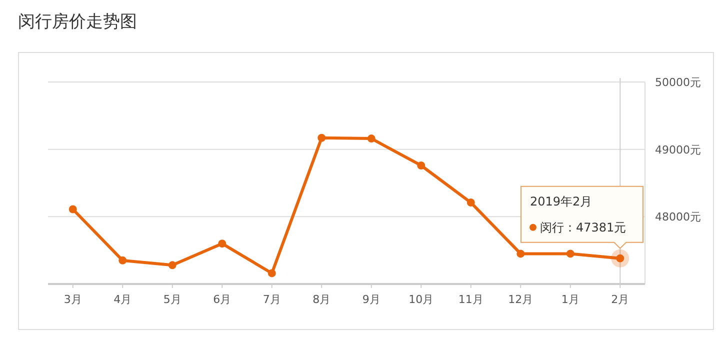  What do you see at coordinates (521, 299) in the screenshot?
I see `x-tick-label: 12月` at bounding box center [521, 299].